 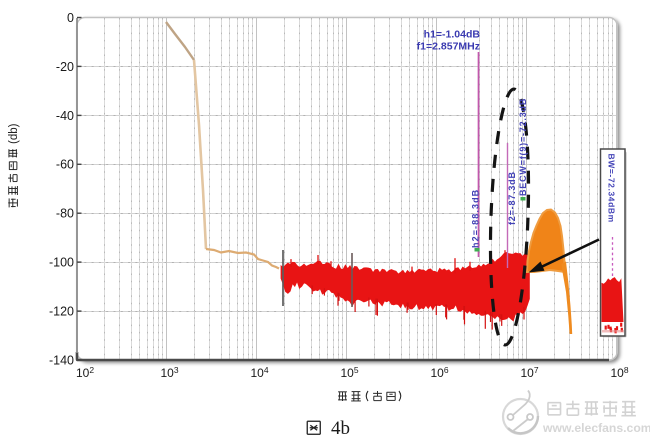 I want to click on svg-text: -140, so click(x=61, y=360).